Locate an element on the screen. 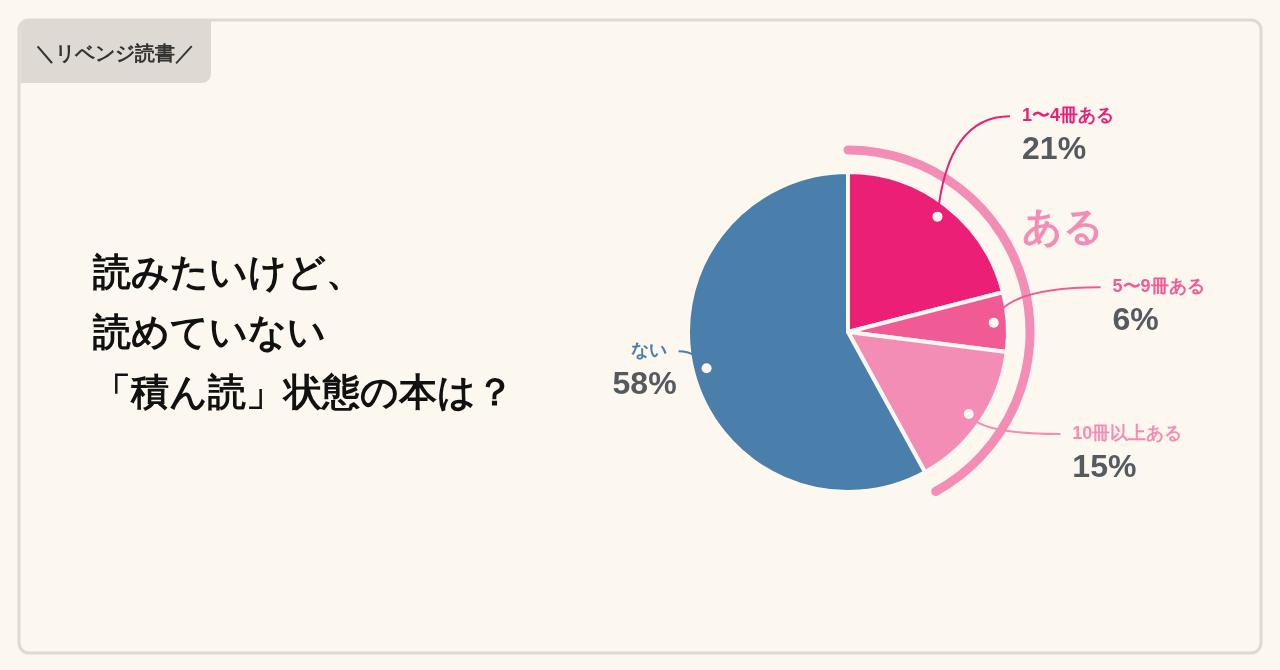 This screenshot has height=670, width=1280. data-label: 21% is located at coordinates (1054, 148).